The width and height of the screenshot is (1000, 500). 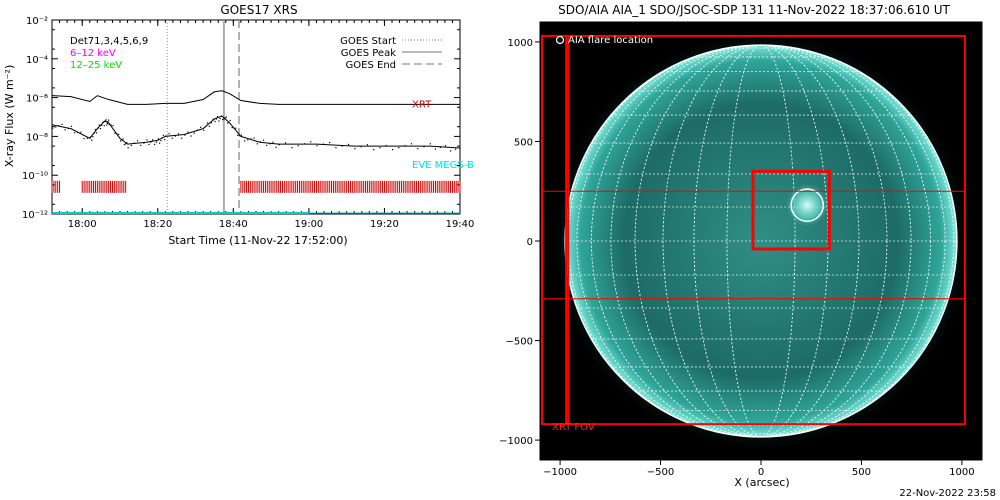 What do you see at coordinates (523, 142) in the screenshot?
I see `y-tick-label: 500` at bounding box center [523, 142].